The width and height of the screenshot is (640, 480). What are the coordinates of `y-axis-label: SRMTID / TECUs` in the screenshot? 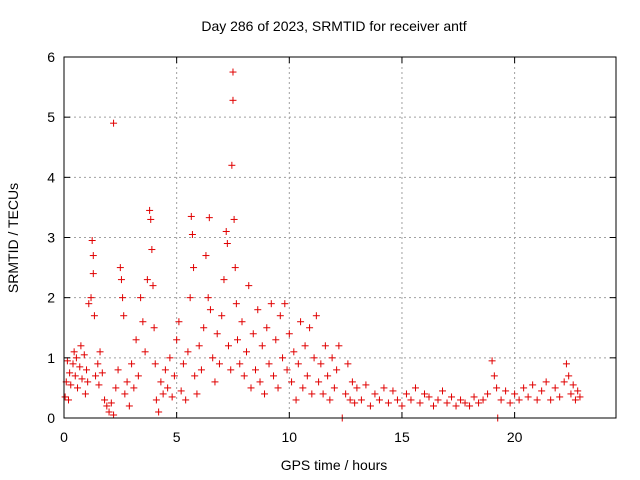 It's located at (13, 238).